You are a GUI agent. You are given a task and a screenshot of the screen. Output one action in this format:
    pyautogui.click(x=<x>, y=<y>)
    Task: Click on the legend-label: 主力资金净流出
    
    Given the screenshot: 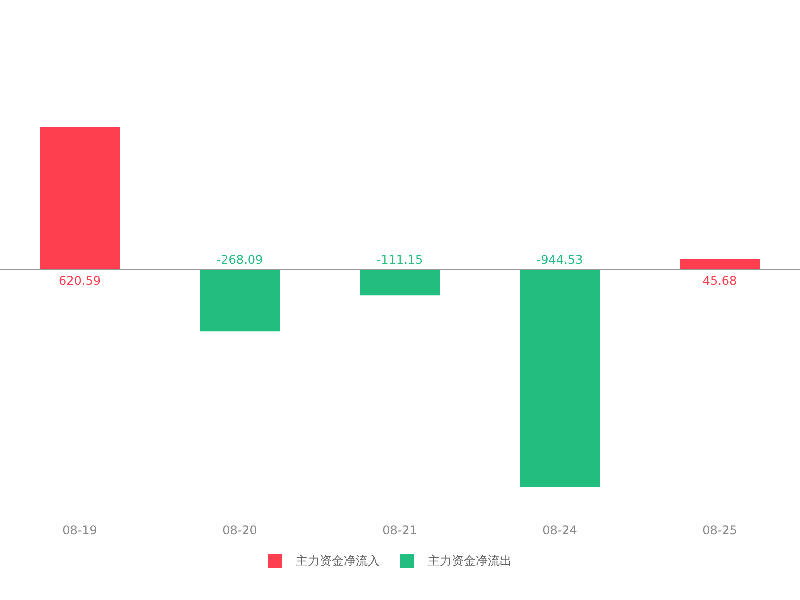 What is the action you would take?
    pyautogui.click(x=470, y=561)
    